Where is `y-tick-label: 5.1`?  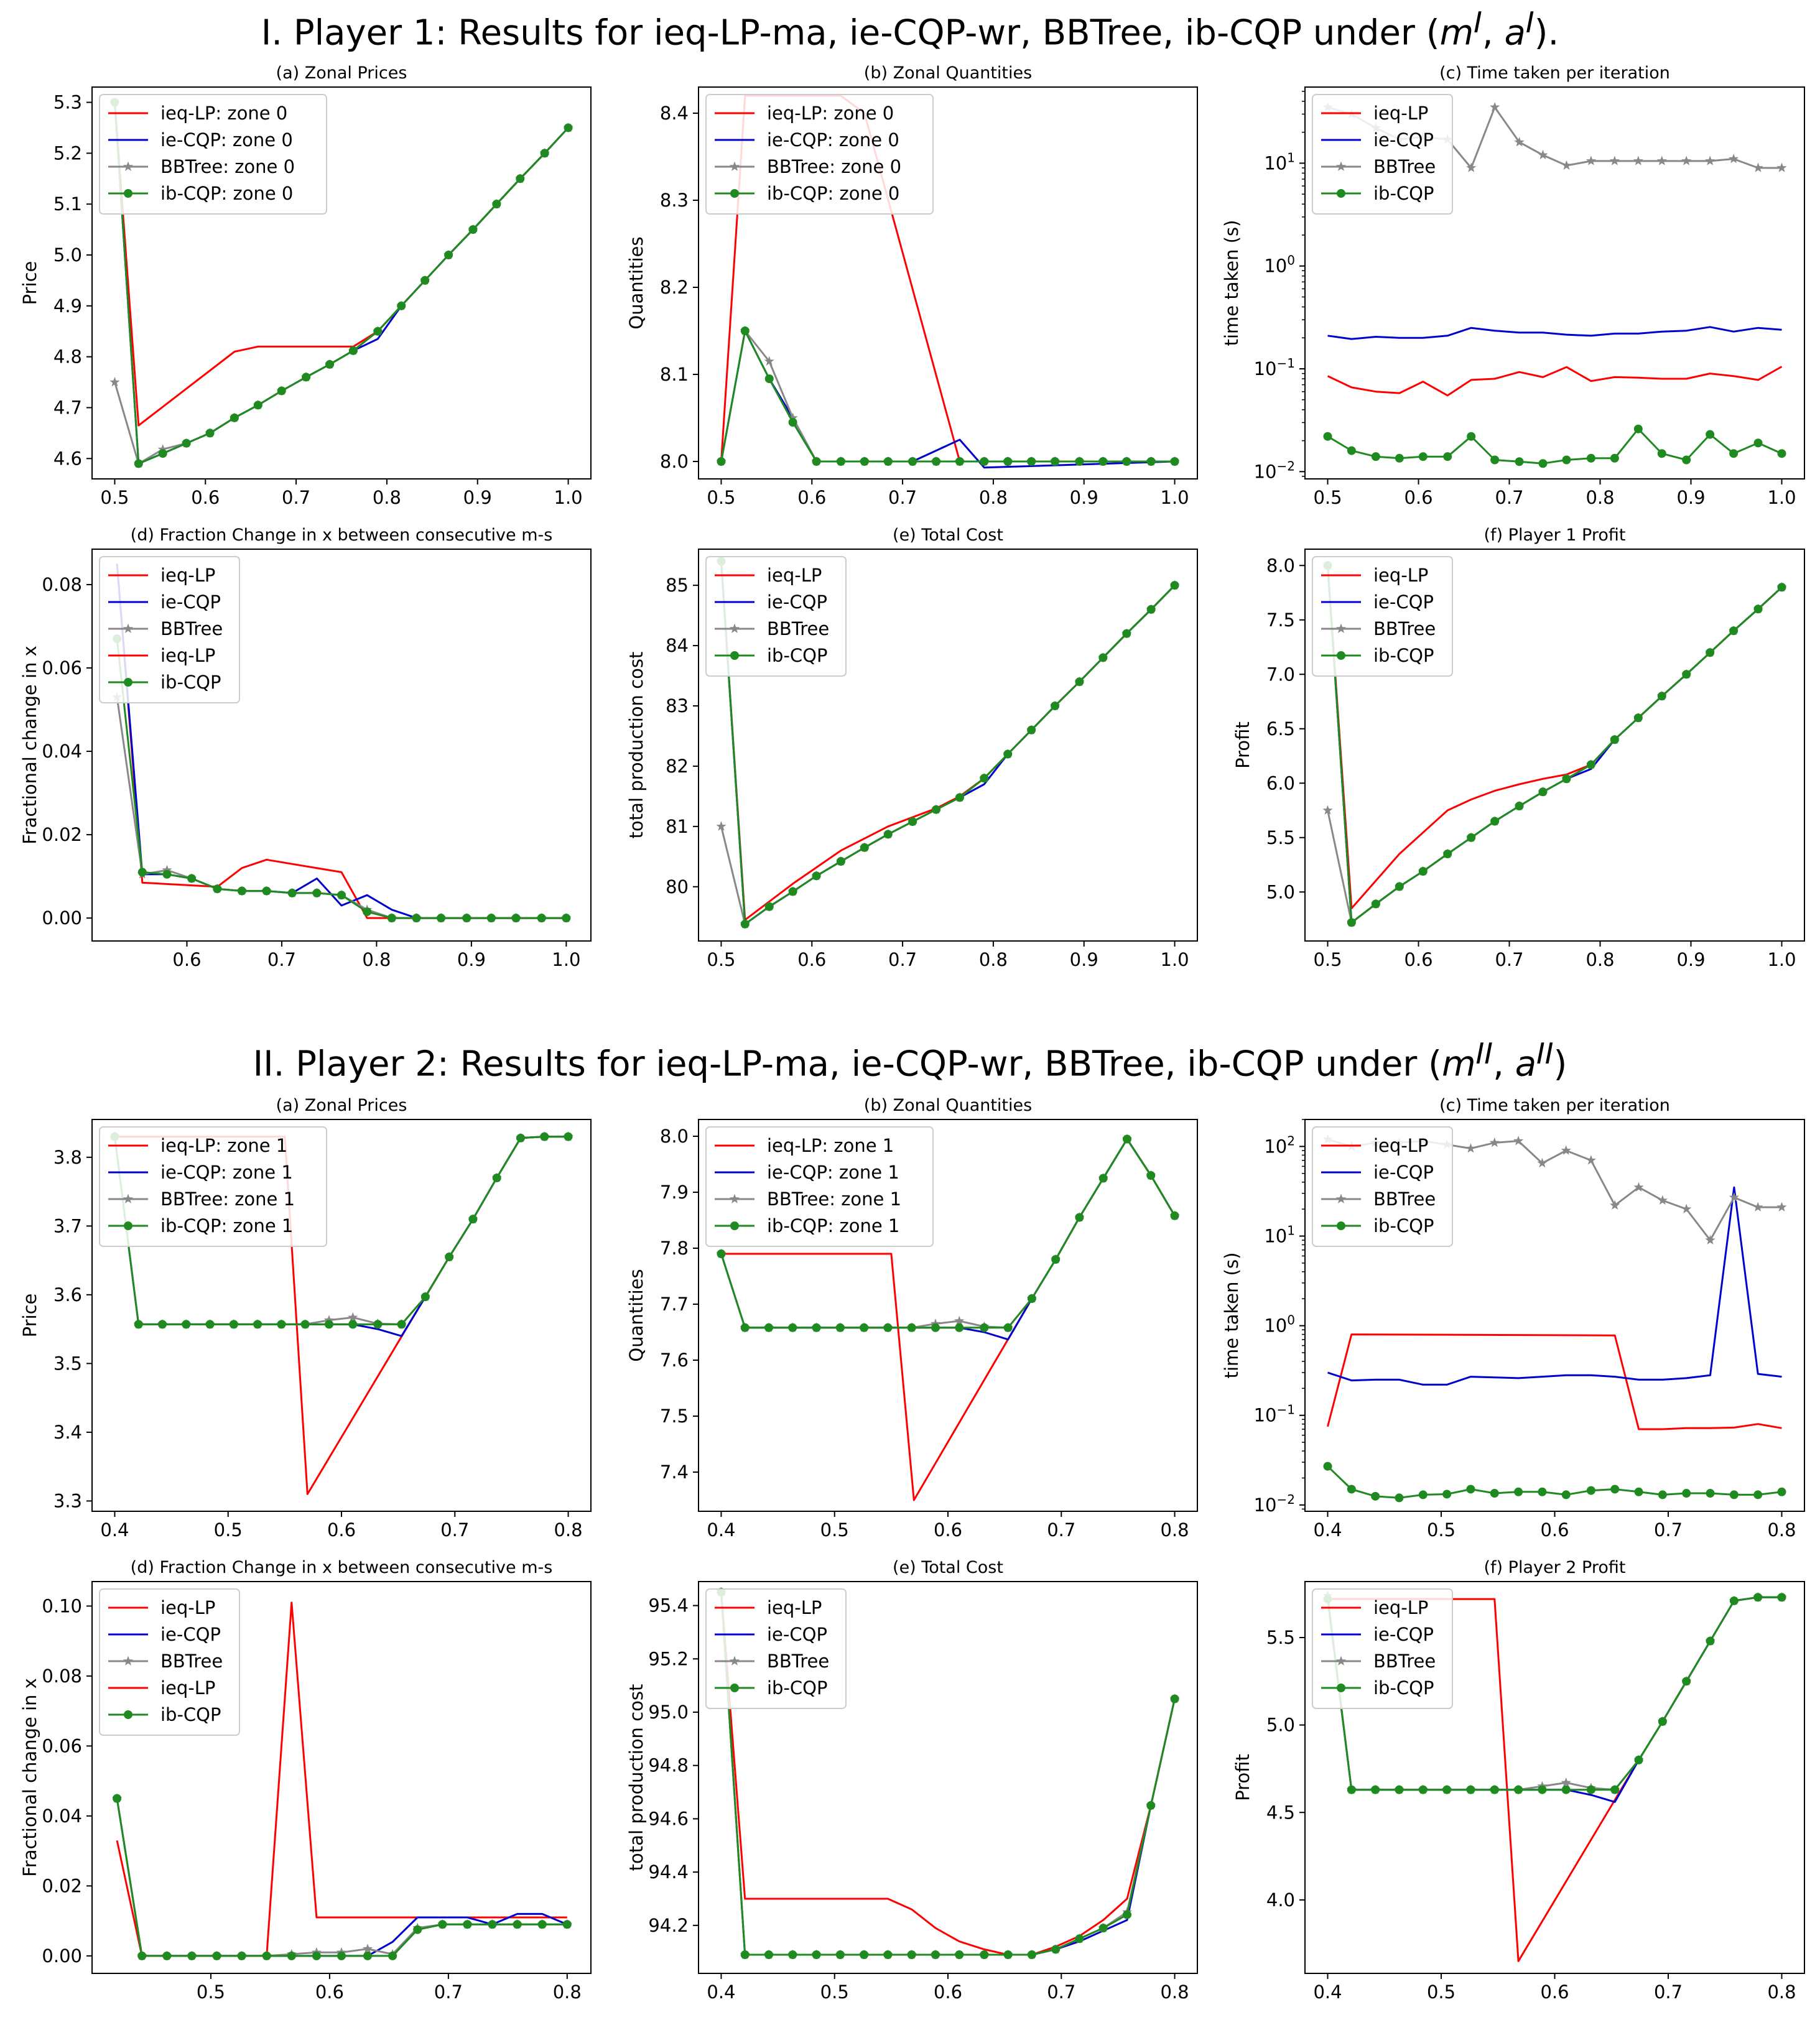
y-tick-label: 5.1 is located at coordinates (67, 204).